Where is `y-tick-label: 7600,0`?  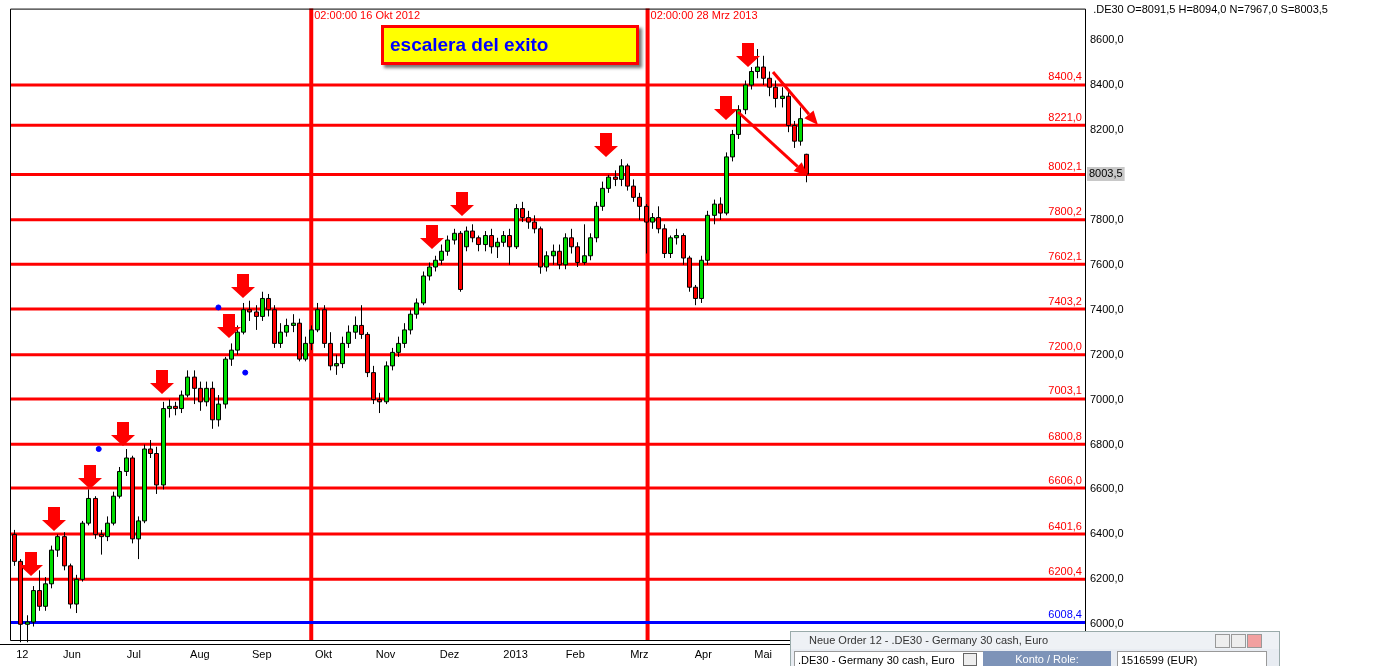
y-tick-label: 7600,0 is located at coordinates (1107, 263).